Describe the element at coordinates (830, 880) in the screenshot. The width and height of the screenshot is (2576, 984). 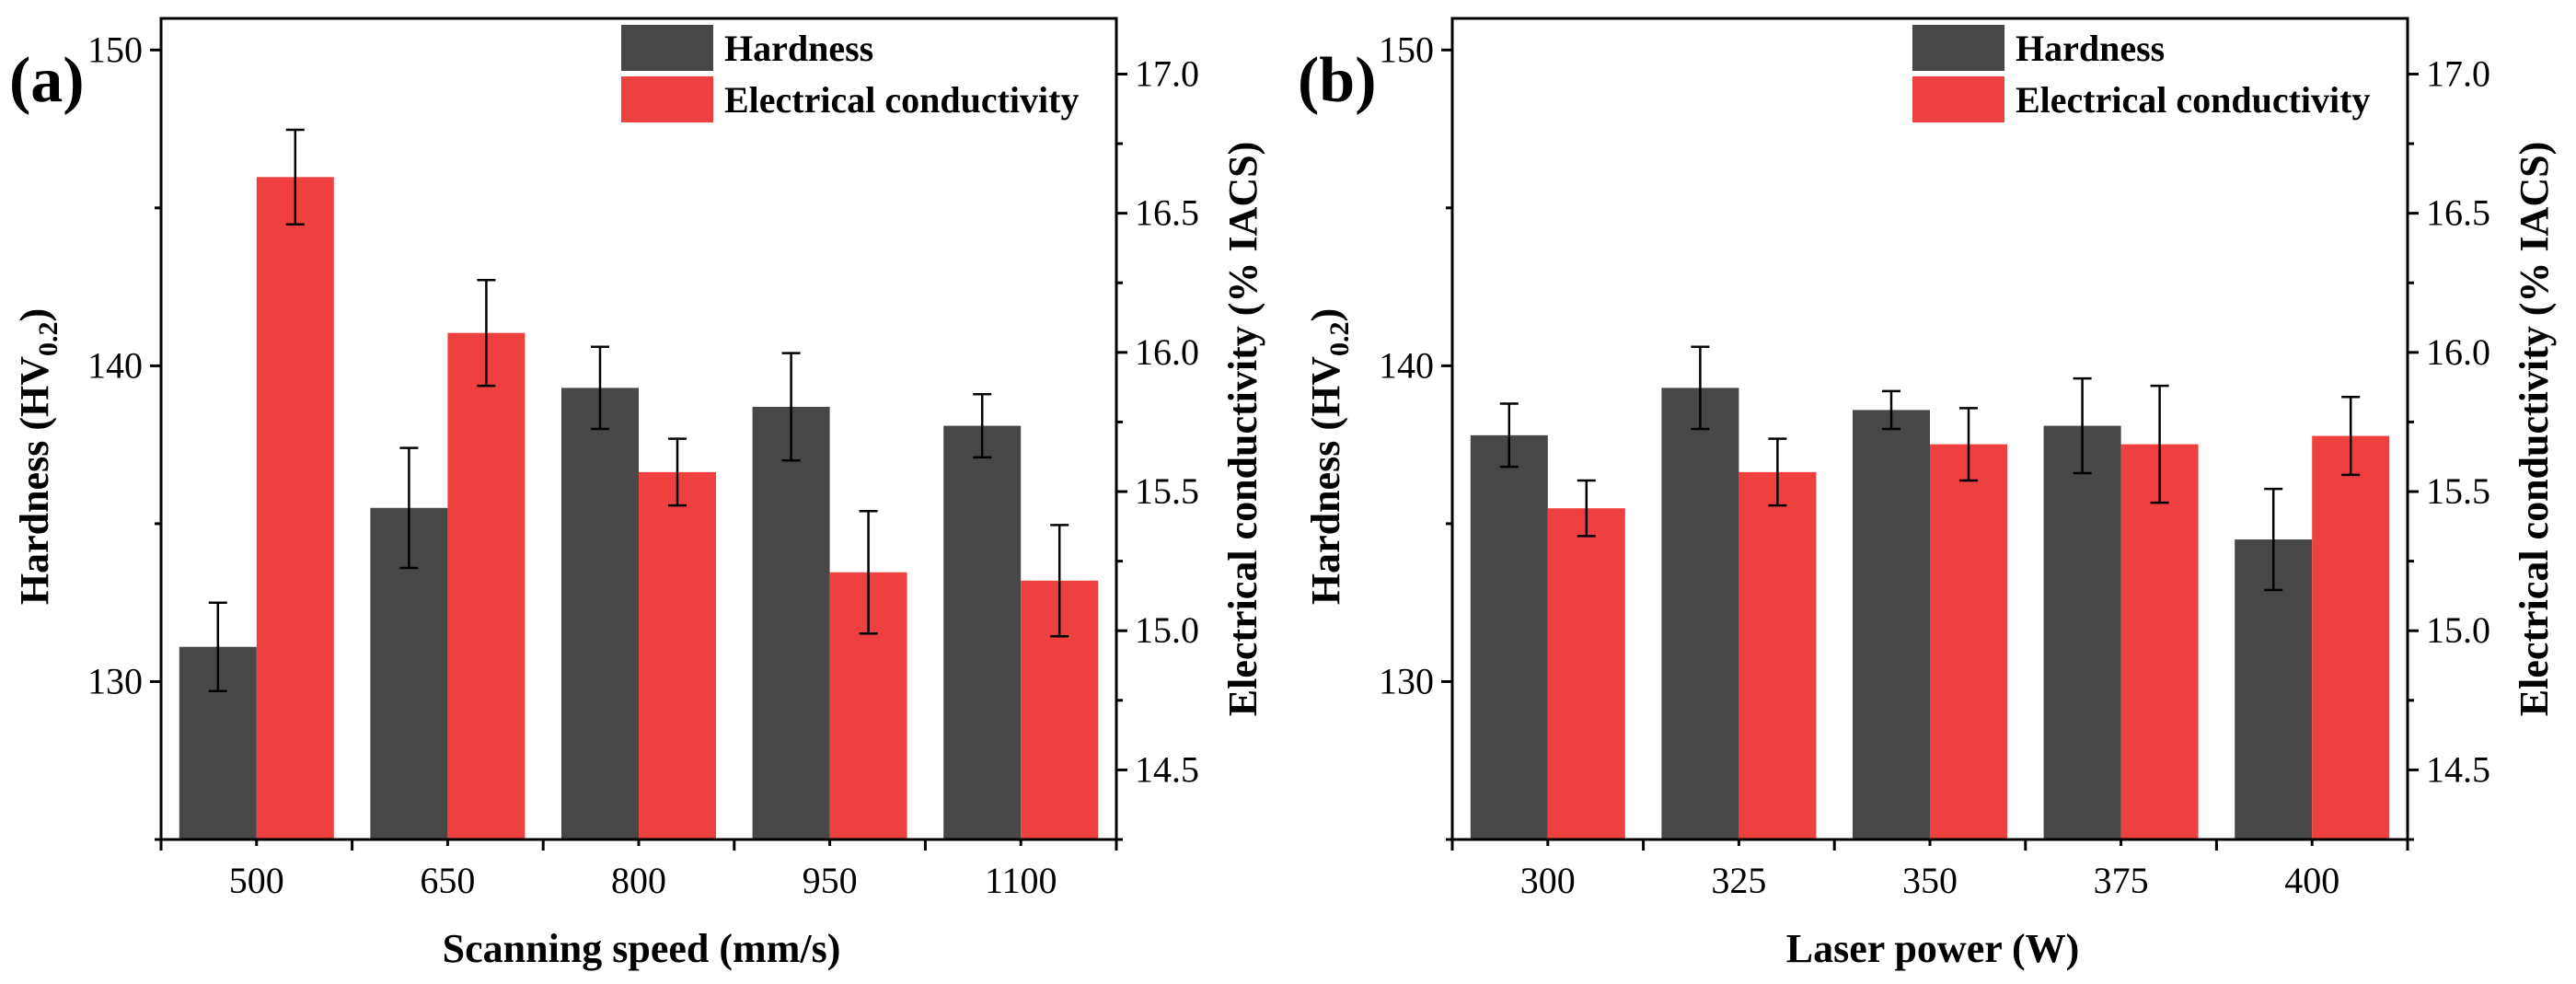
I see `x-tick-label: 950` at that location.